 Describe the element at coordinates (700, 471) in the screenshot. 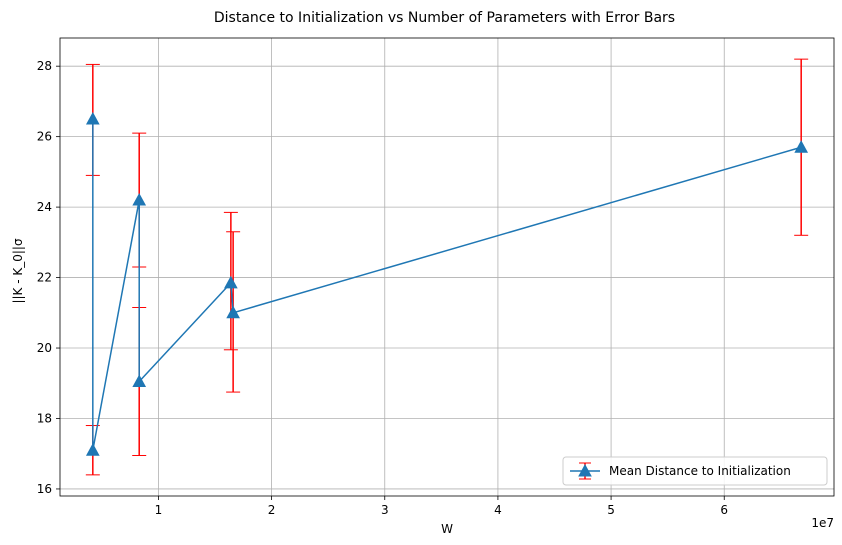

I see `legend-label: Mean Distance to Initialization` at that location.